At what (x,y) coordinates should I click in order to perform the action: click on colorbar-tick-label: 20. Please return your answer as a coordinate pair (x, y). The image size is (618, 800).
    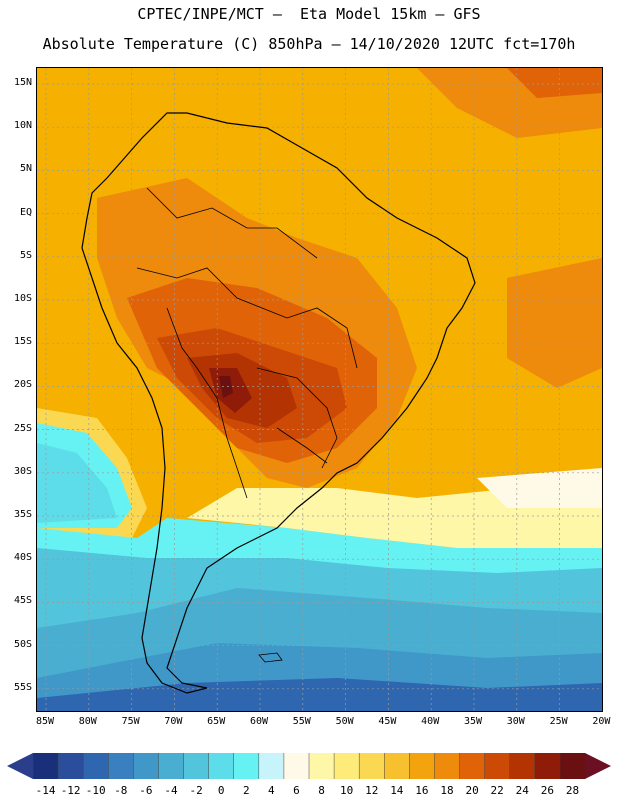
    Looking at the image, I should click on (472, 790).